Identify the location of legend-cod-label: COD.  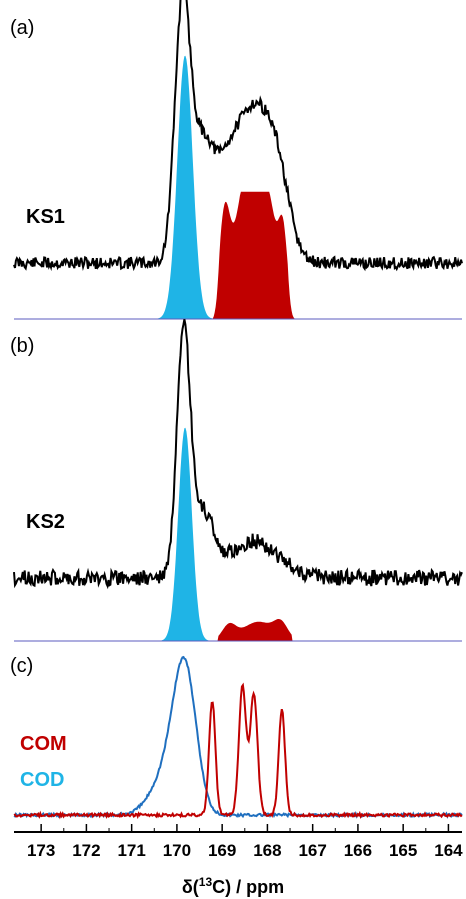
(42, 780).